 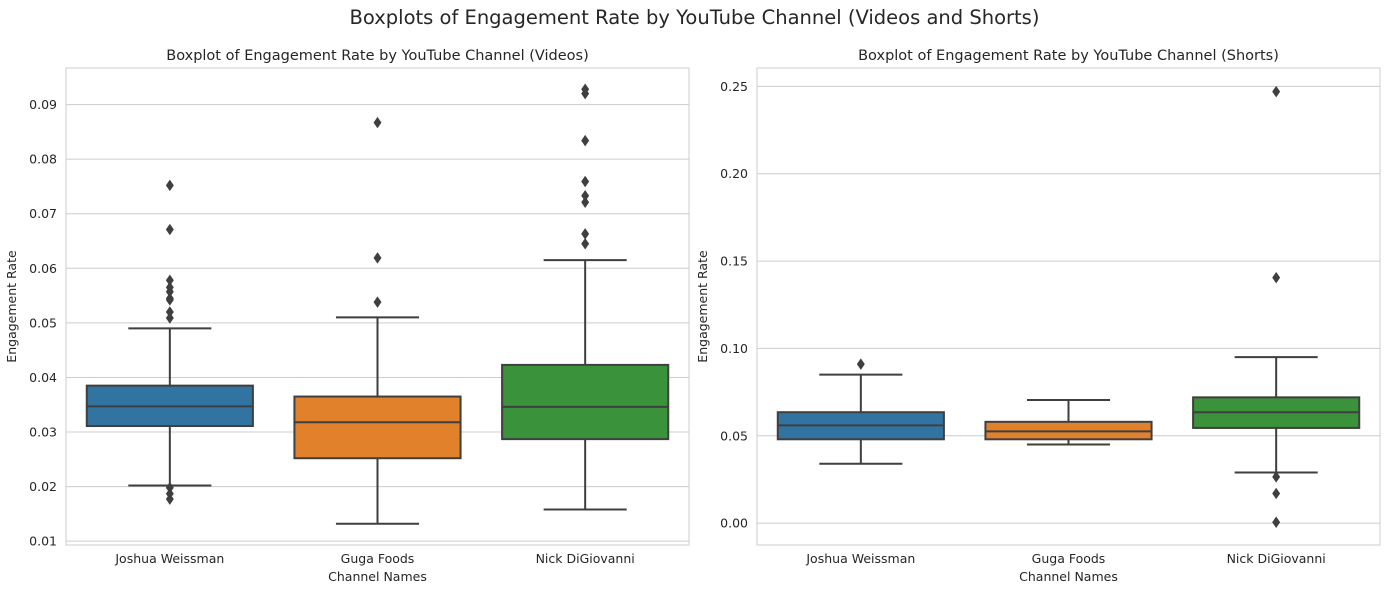 I want to click on y-tick-label: 0.20, so click(x=734, y=173).